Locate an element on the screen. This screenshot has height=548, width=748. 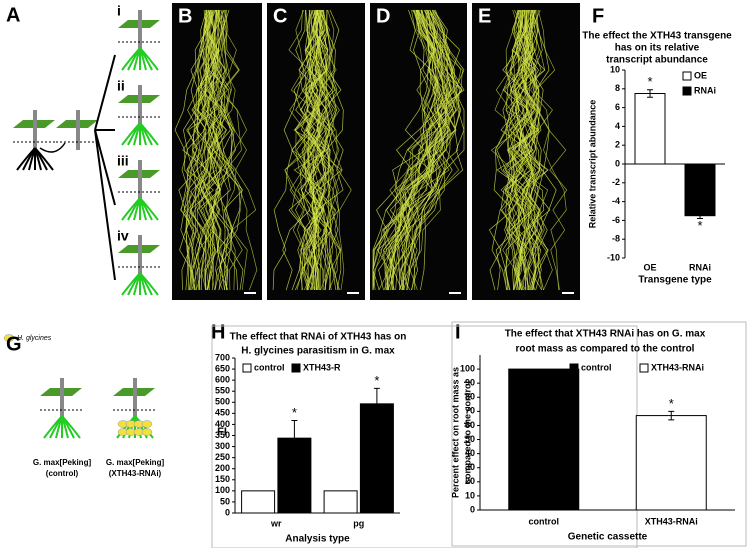
y-tick-label: 450 is located at coordinates (222, 413).